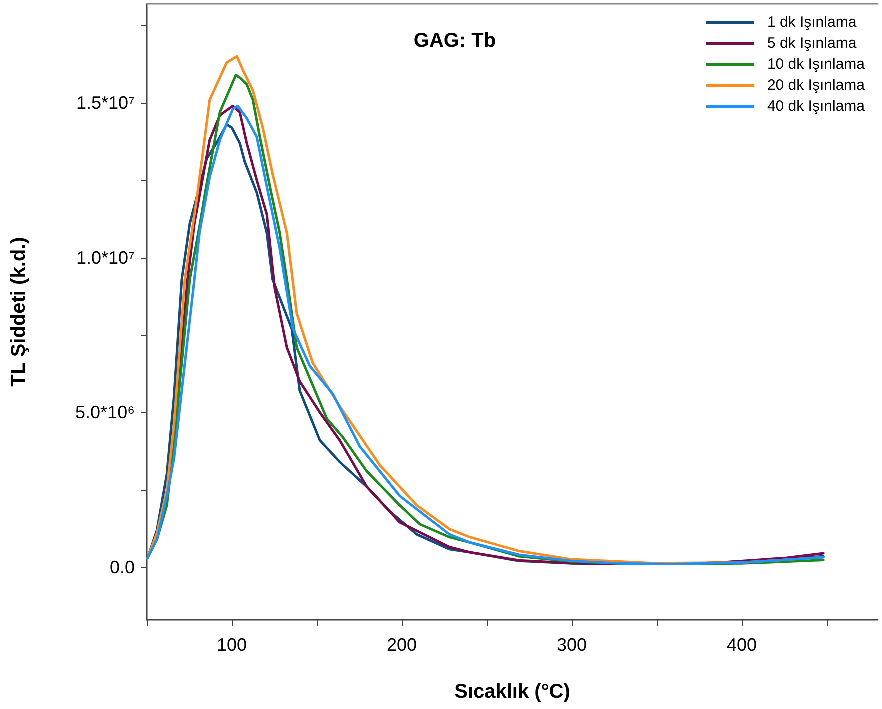 This screenshot has height=709, width=882. Describe the element at coordinates (812, 43) in the screenshot. I see `legend-label: 5 dk Işınlama` at that location.